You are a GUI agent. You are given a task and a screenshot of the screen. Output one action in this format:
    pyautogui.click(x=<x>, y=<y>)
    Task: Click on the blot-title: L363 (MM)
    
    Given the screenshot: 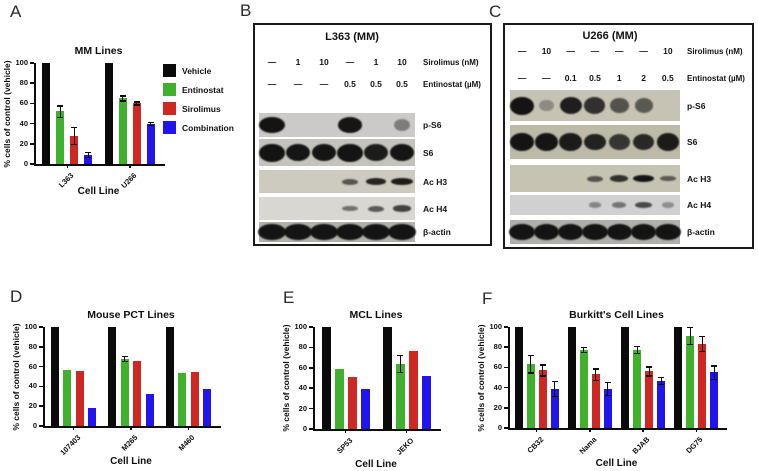 What is the action you would take?
    pyautogui.click(x=352, y=37)
    